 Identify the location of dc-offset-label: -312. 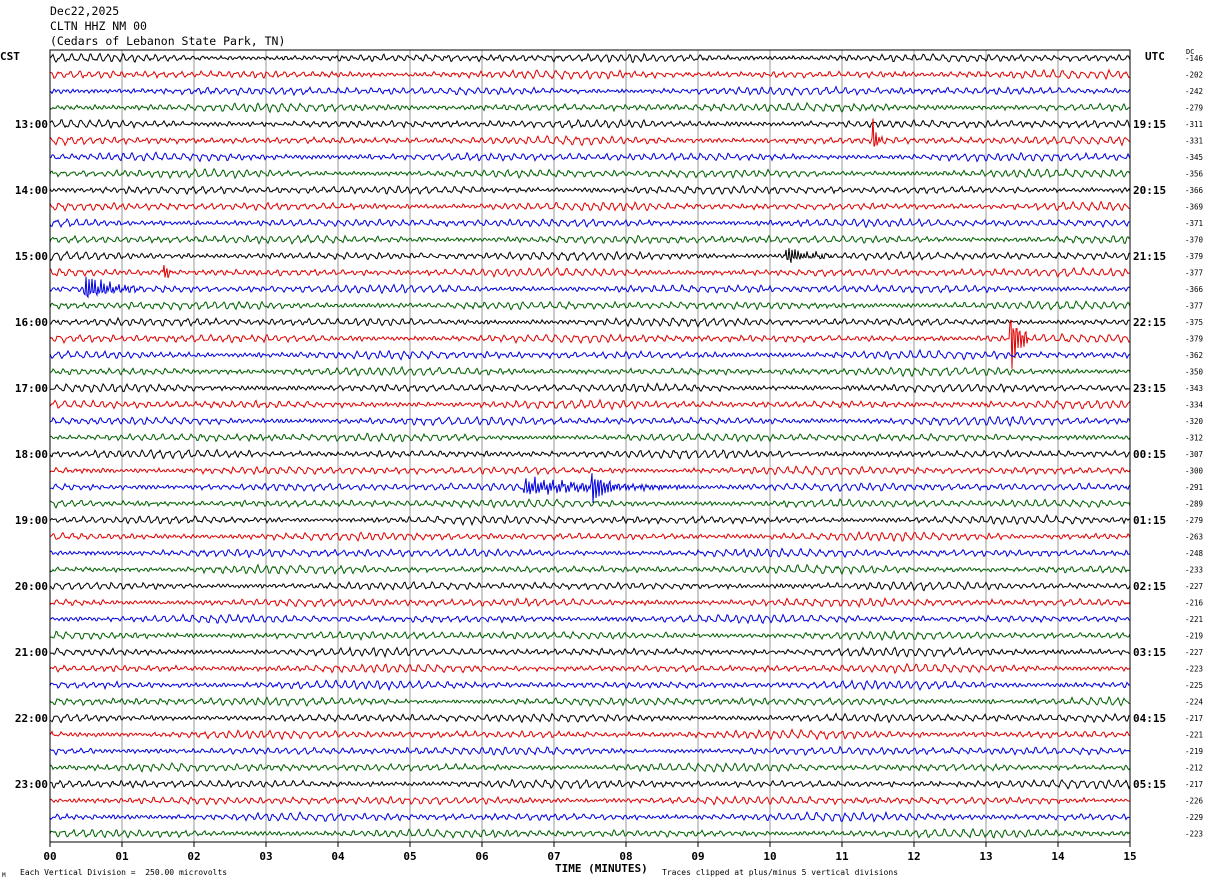
(1194, 438).